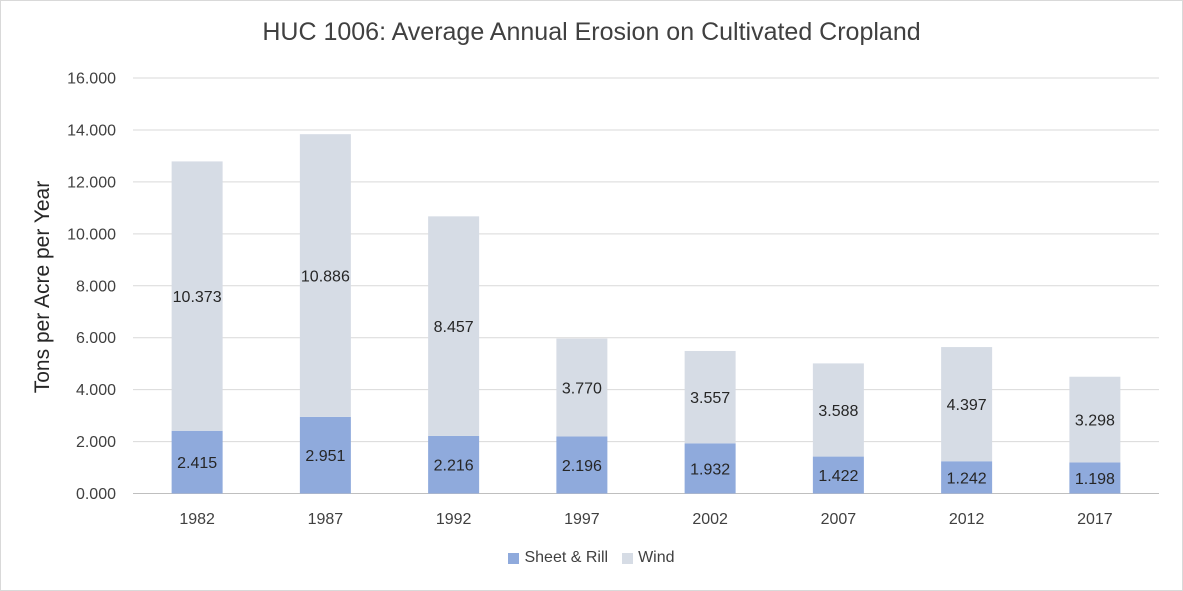 The height and width of the screenshot is (591, 1183). I want to click on data-label-wind: 4.397, so click(967, 405).